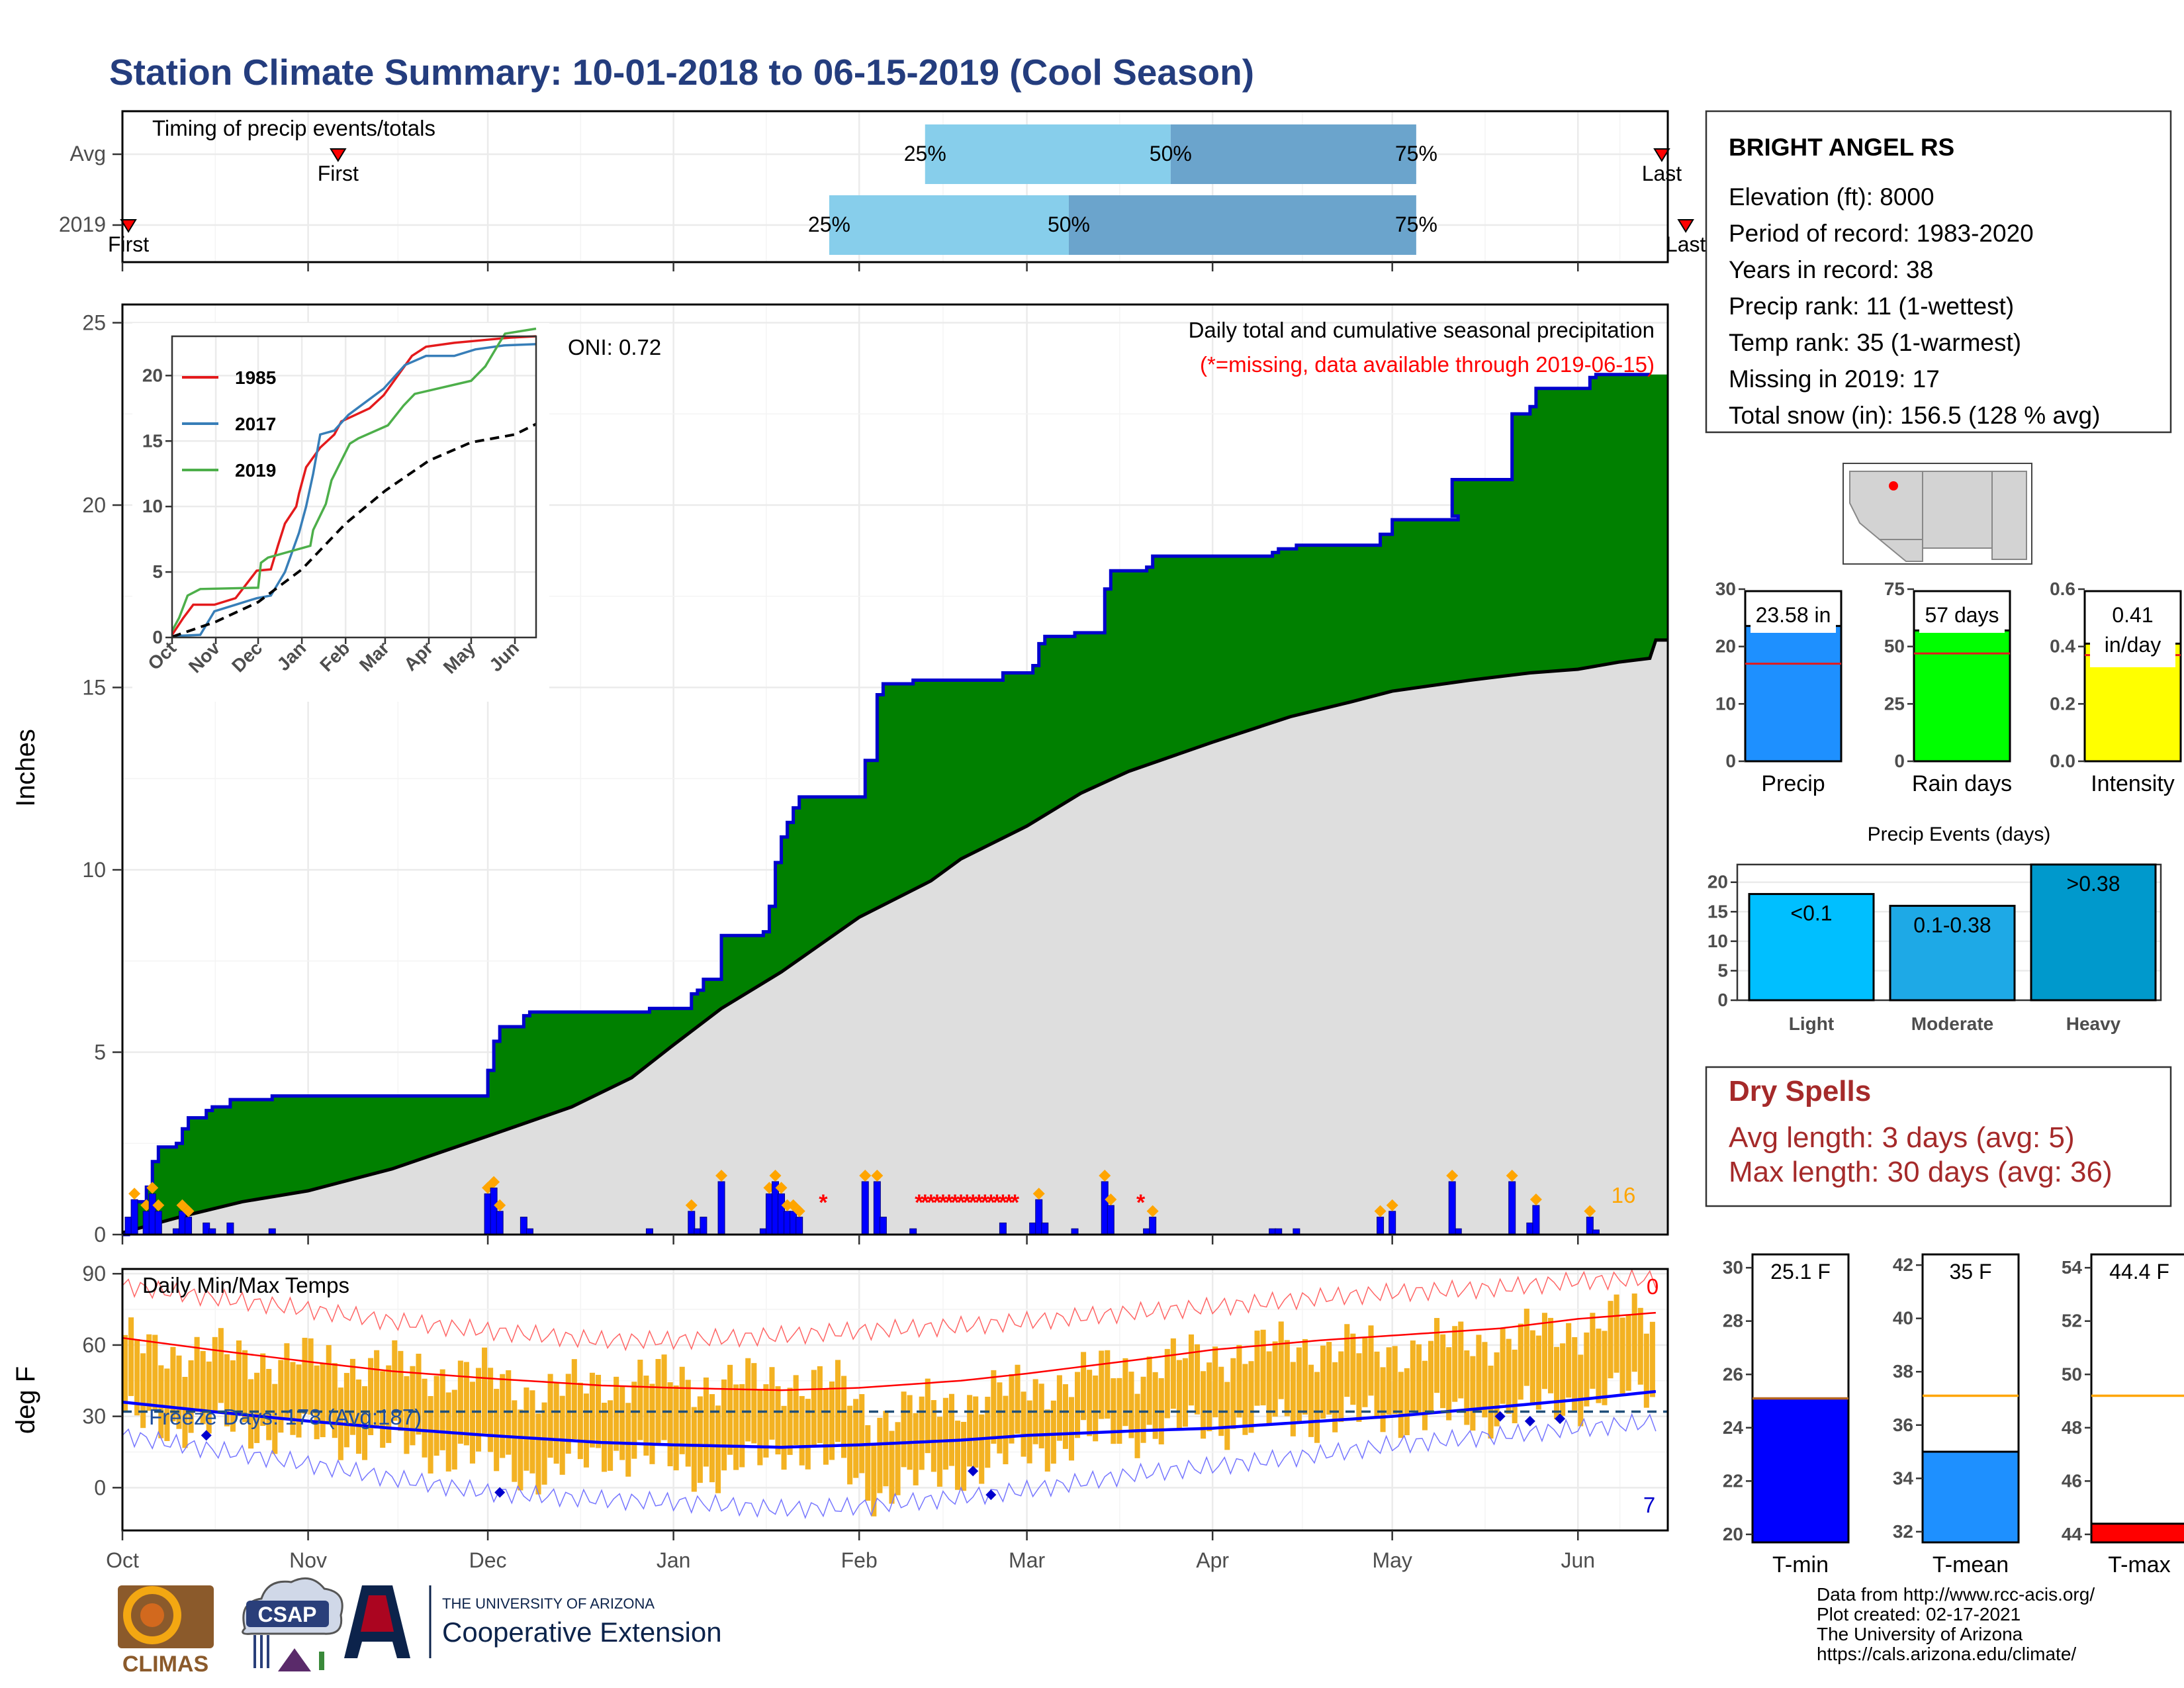 The image size is (2184, 1688). I want to click on events-bar-heavy, so click(2093, 932).